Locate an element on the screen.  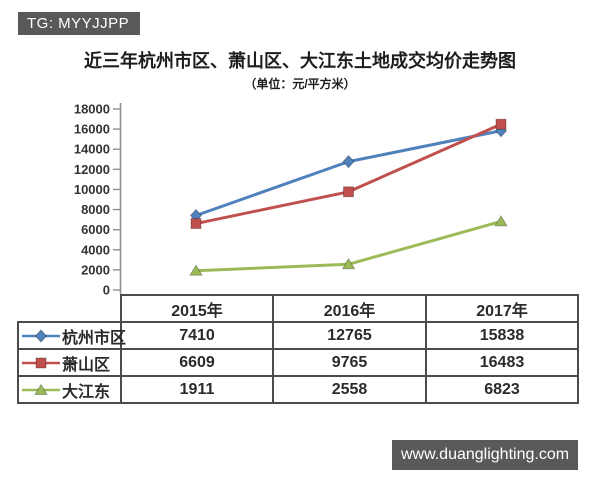
website-watermark-badge: www.duanglighting.com is located at coordinates (485, 455).